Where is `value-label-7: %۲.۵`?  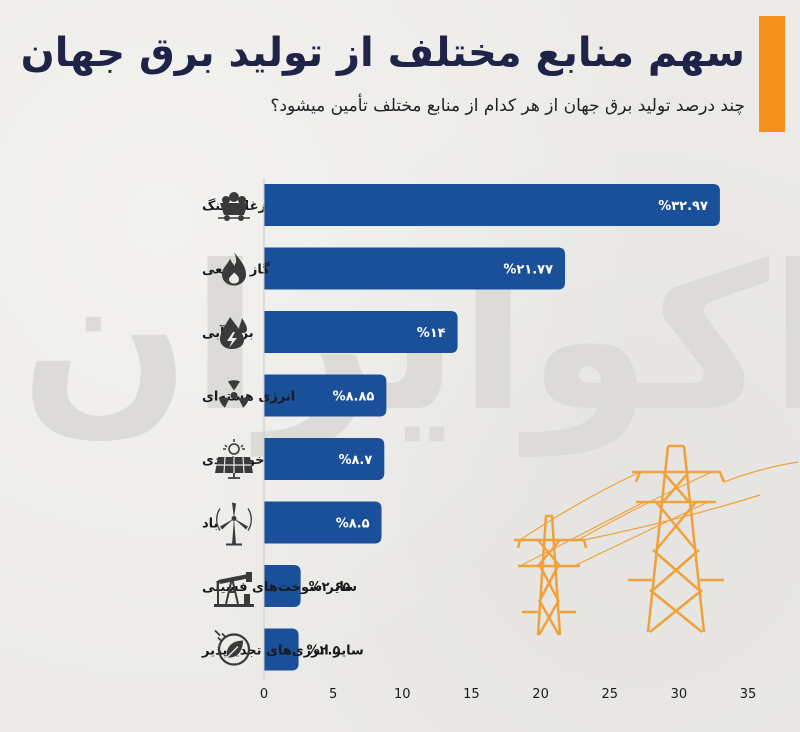
value-label-7: %۲.۵ is located at coordinates (324, 651).